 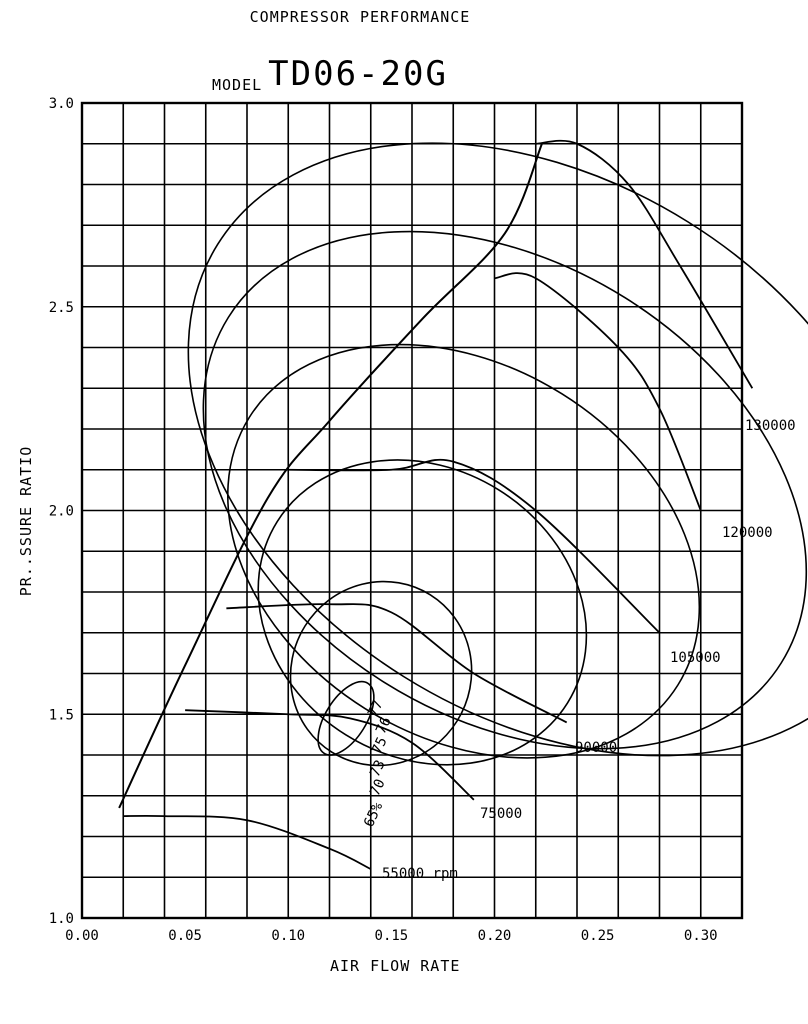 I want to click on x-tick-label: 0.25, so click(x=598, y=936).